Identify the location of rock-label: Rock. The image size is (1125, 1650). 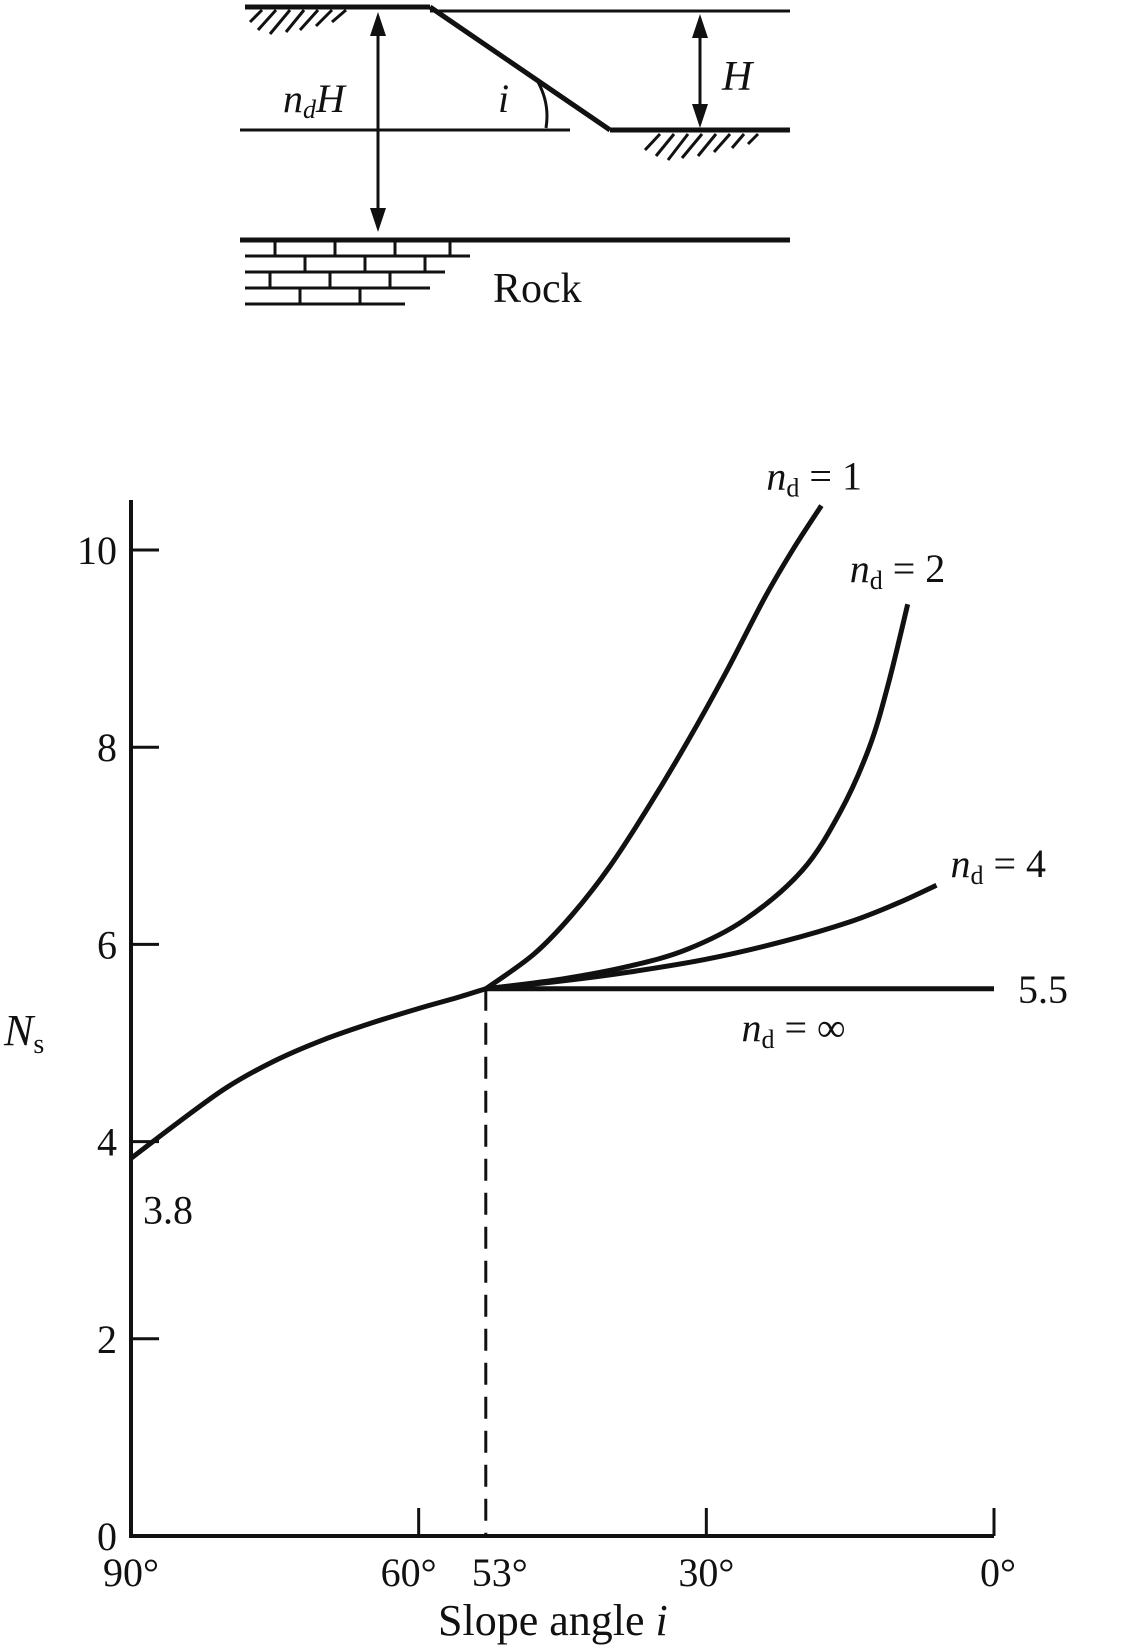
(537, 289).